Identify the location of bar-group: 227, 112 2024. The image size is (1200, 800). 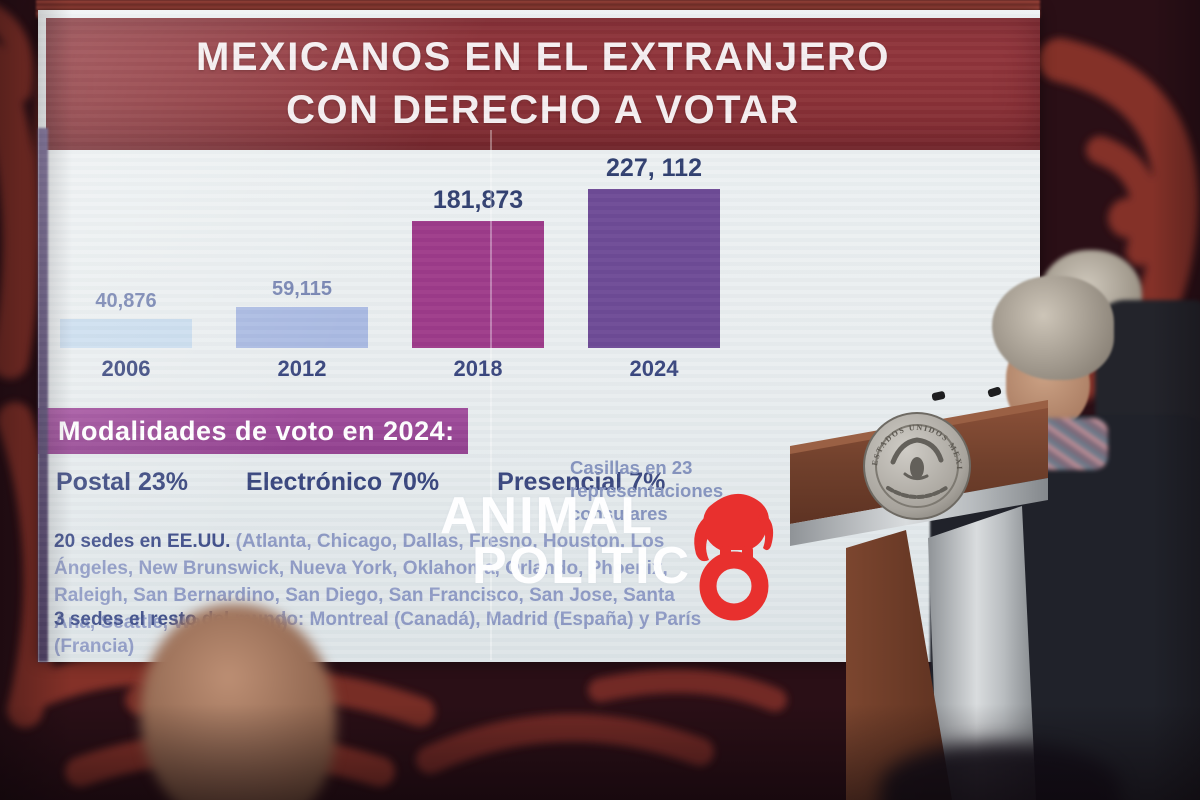
(654, 268).